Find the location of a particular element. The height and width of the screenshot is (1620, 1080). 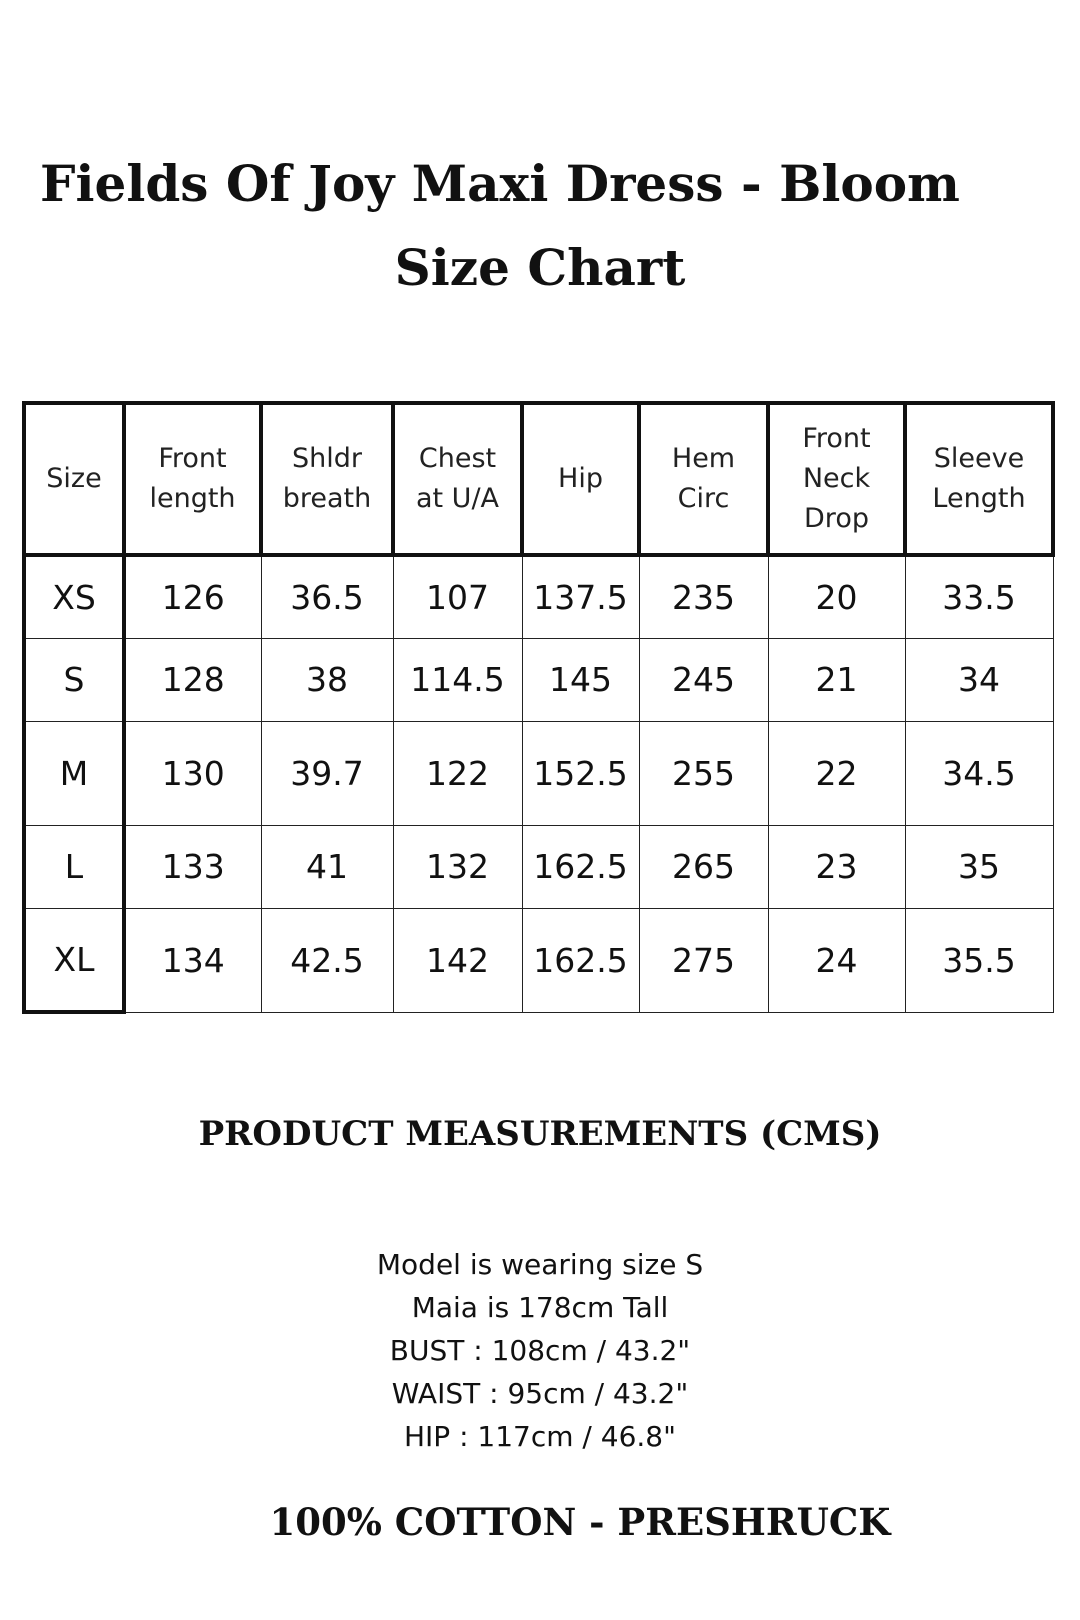

measurement-cell: 128 is located at coordinates (192, 679).